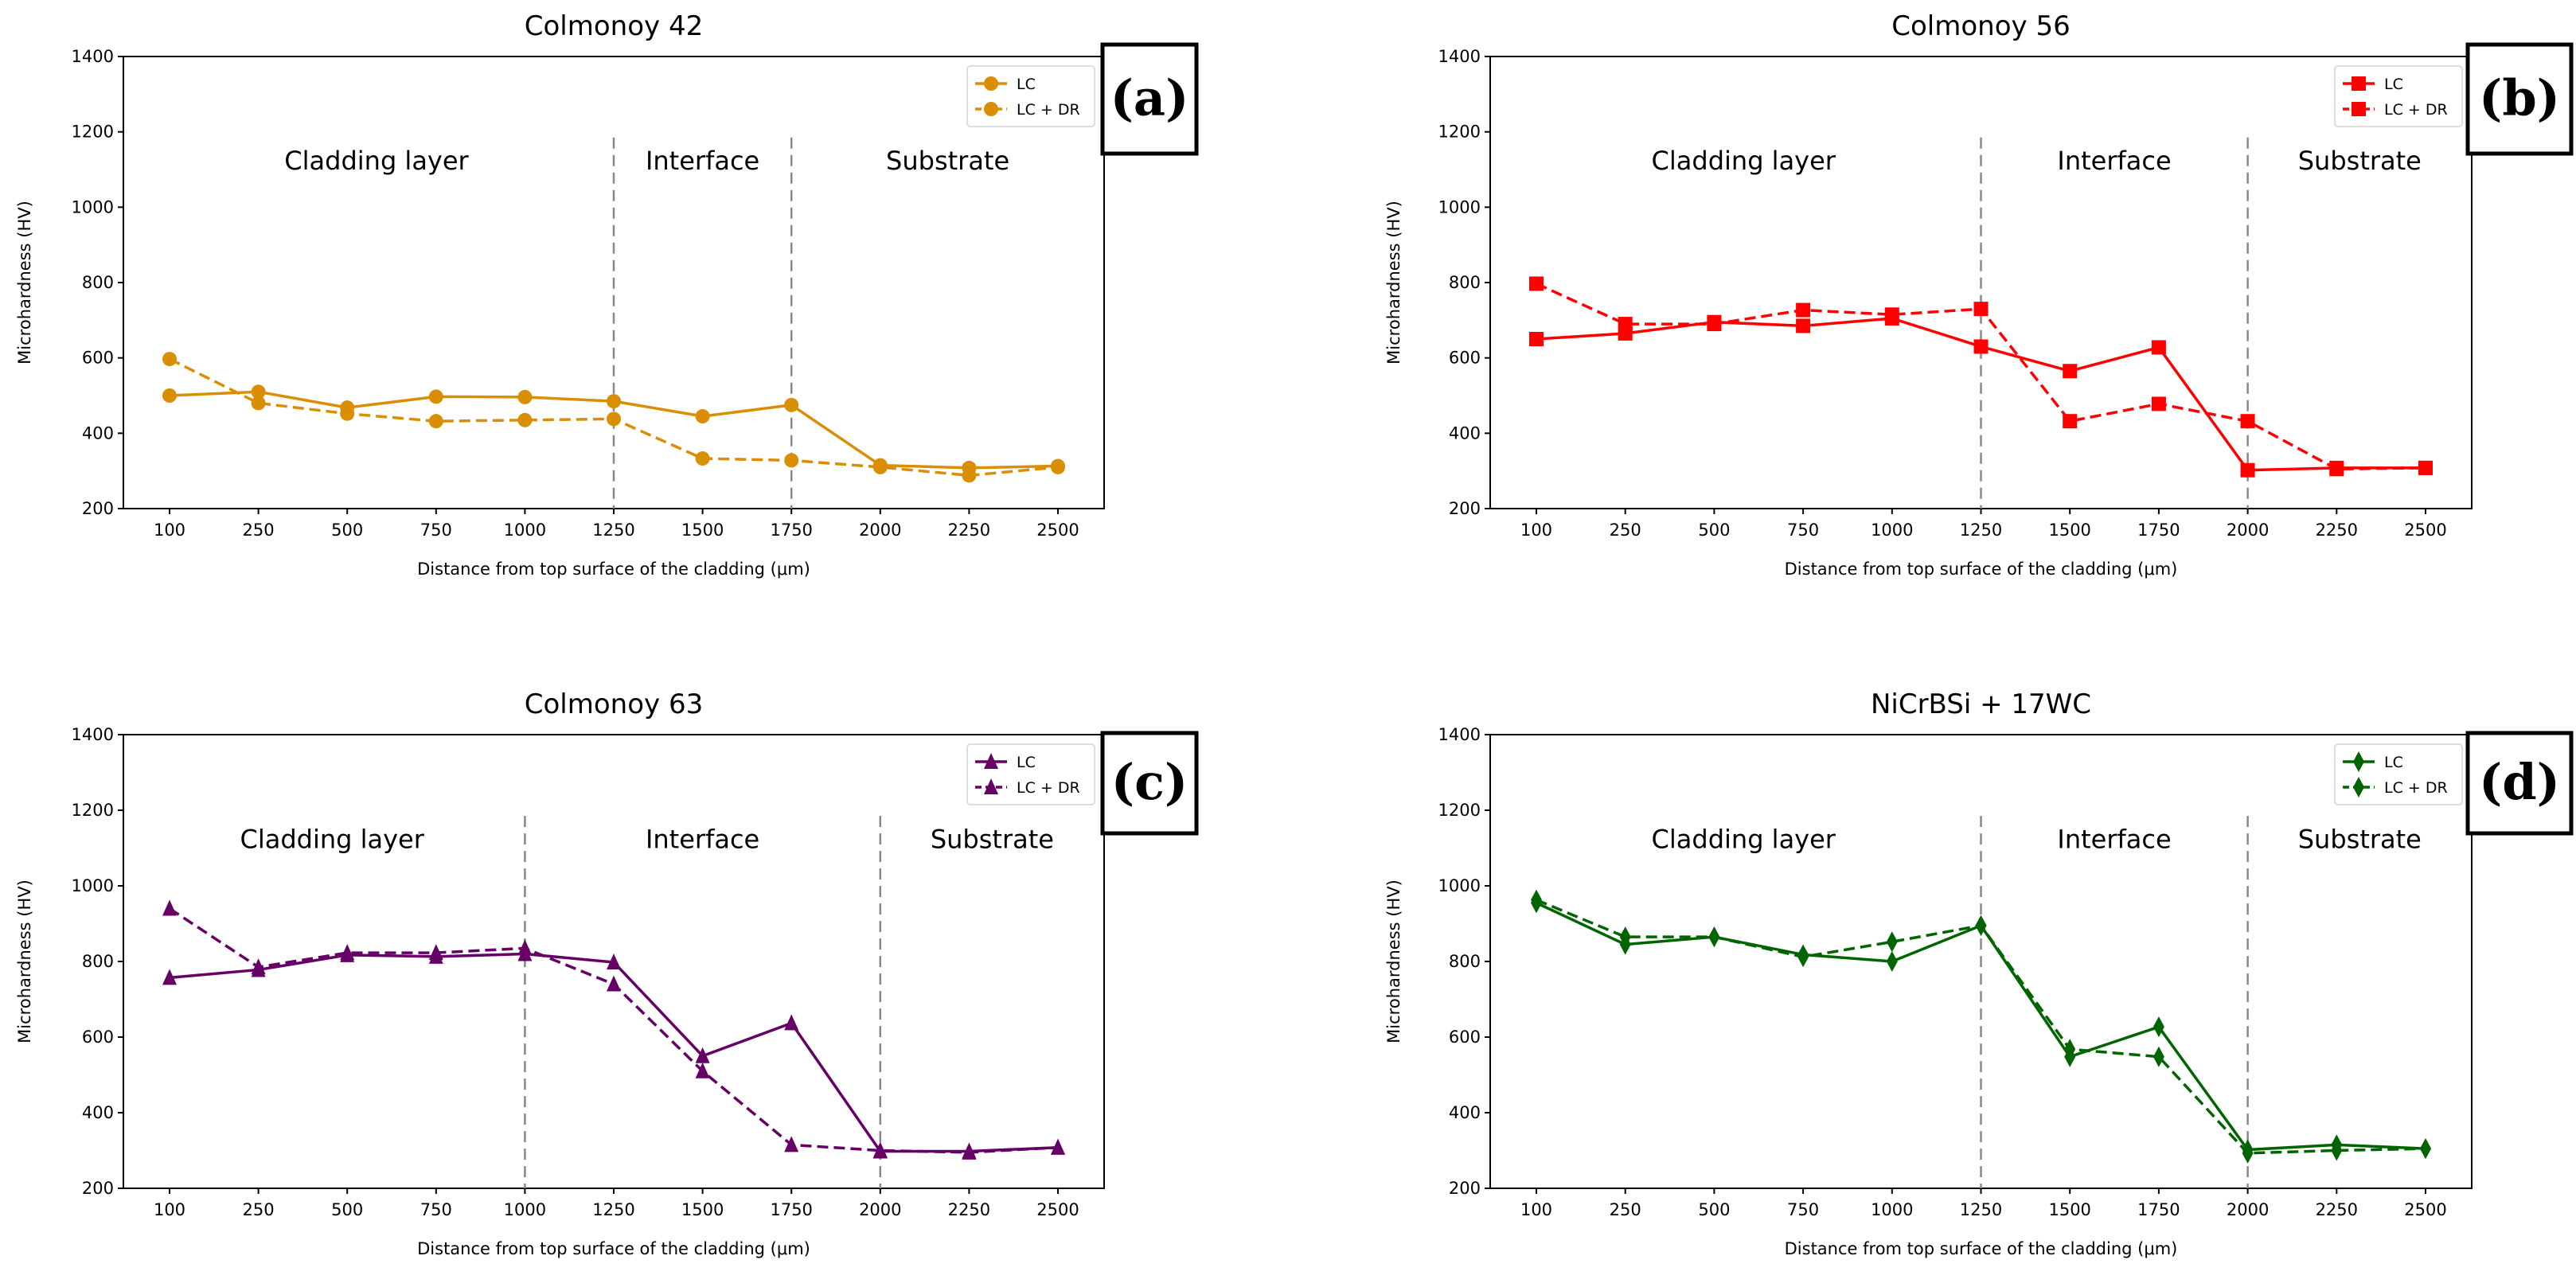 Image resolution: width=2576 pixels, height=1287 pixels. What do you see at coordinates (1459, 734) in the screenshot?
I see `y-tick-label: 1400` at bounding box center [1459, 734].